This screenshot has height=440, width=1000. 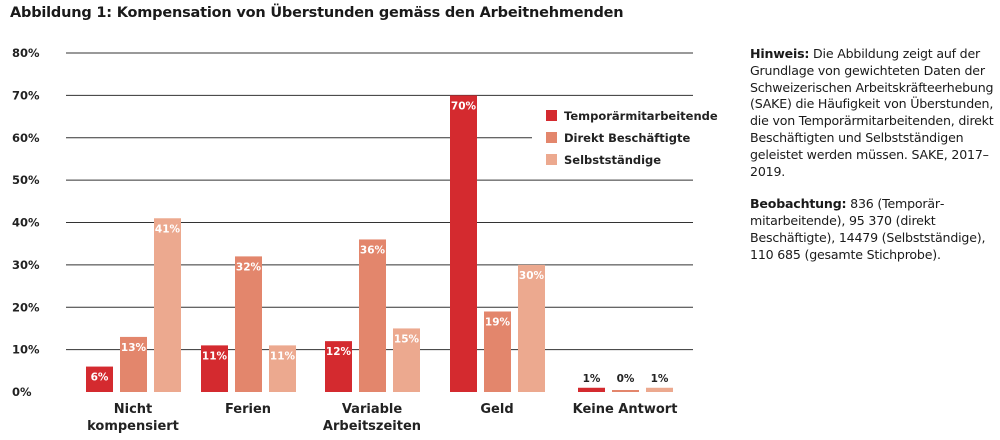 What do you see at coordinates (372, 409) in the screenshot?
I see `x-category-label: Variable` at bounding box center [372, 409].